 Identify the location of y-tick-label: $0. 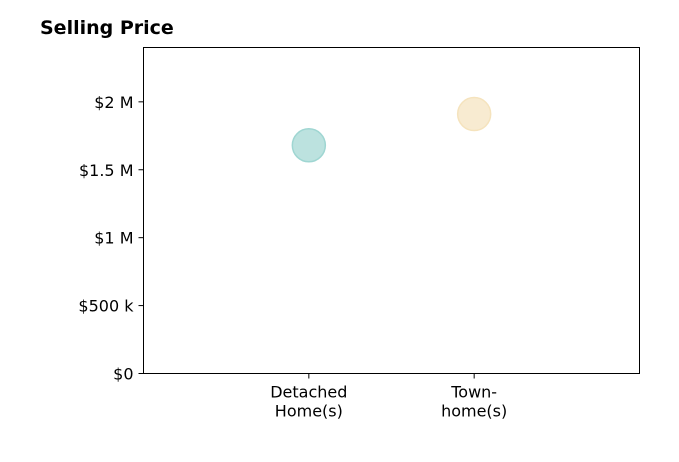
(123, 374).